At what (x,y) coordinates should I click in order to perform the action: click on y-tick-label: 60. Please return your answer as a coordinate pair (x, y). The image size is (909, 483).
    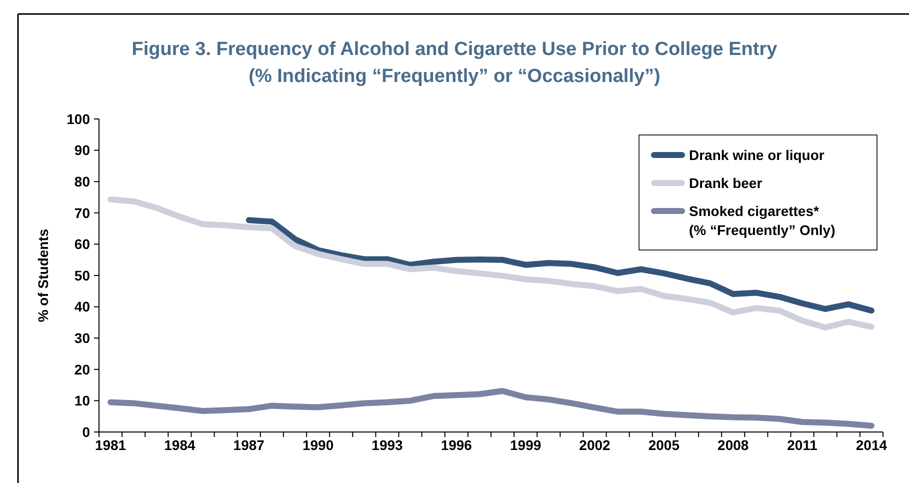
    Looking at the image, I should click on (82, 244).